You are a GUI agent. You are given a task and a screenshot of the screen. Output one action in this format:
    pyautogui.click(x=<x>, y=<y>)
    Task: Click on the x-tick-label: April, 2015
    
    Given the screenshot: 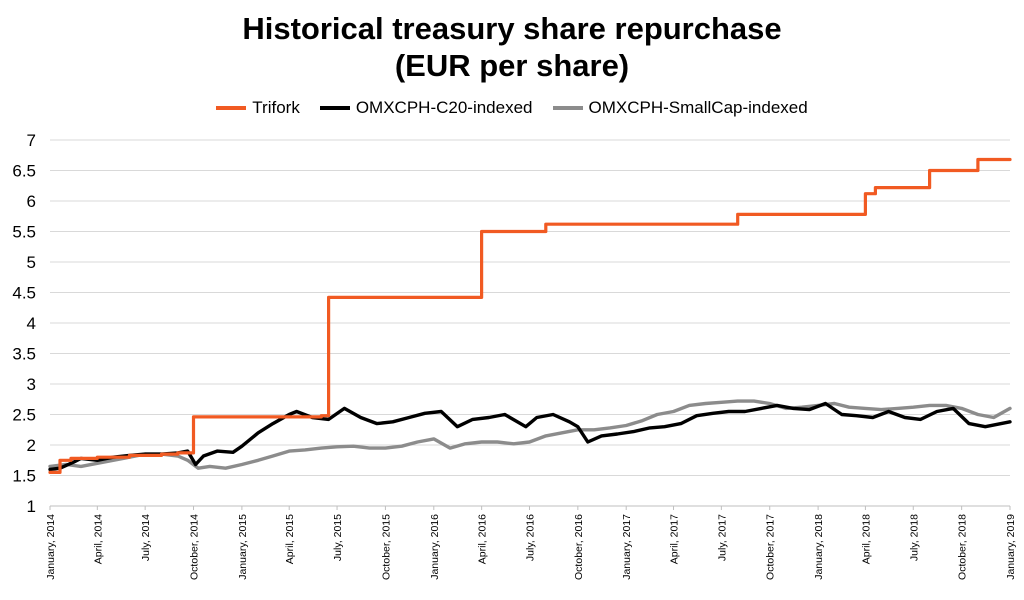 What is the action you would take?
    pyautogui.click(x=290, y=539)
    